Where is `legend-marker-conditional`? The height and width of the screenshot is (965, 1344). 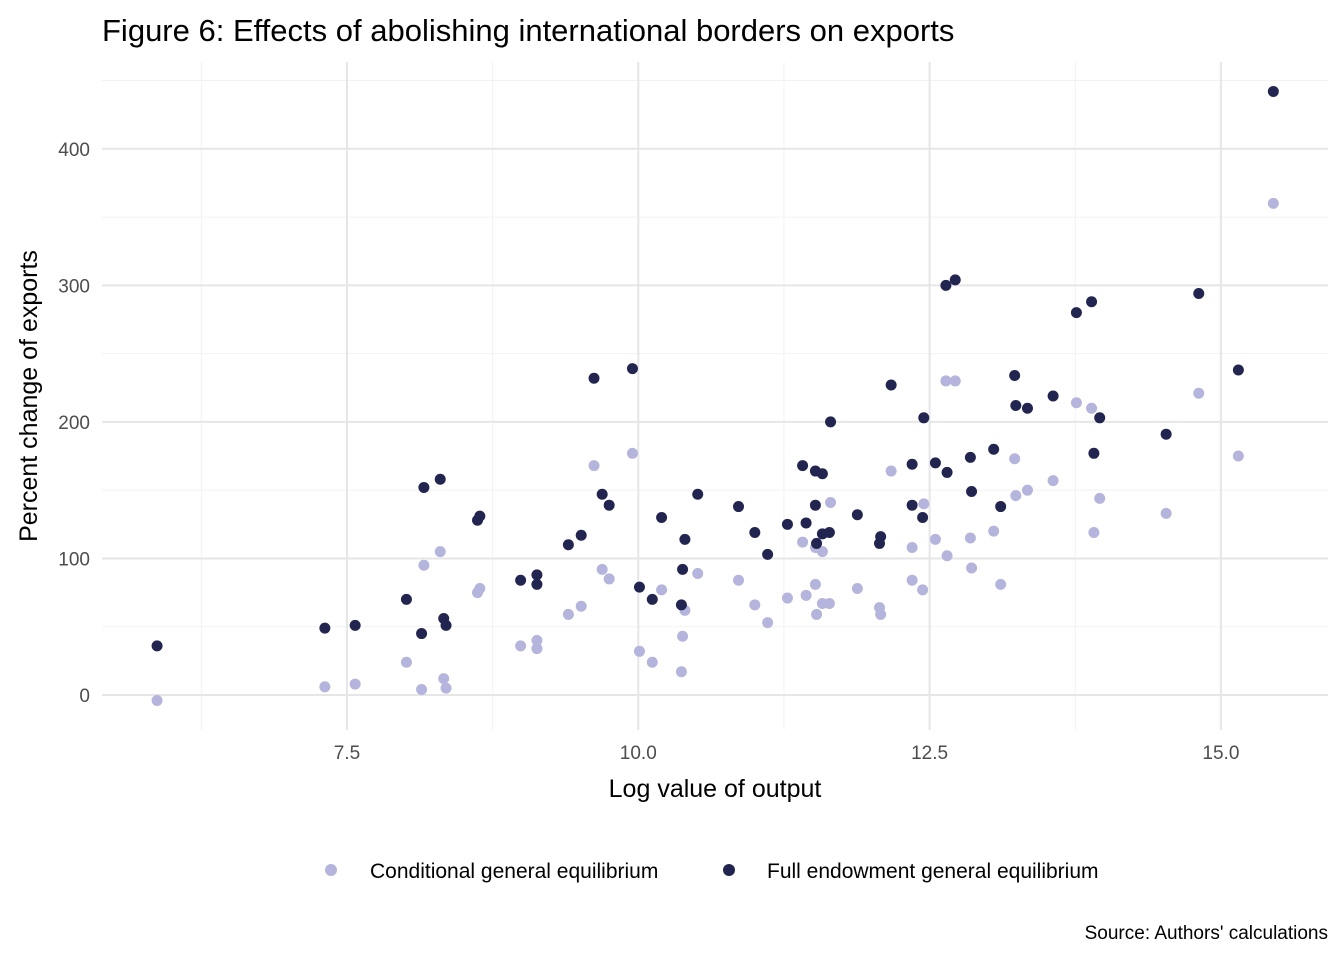 legend-marker-conditional is located at coordinates (331, 870).